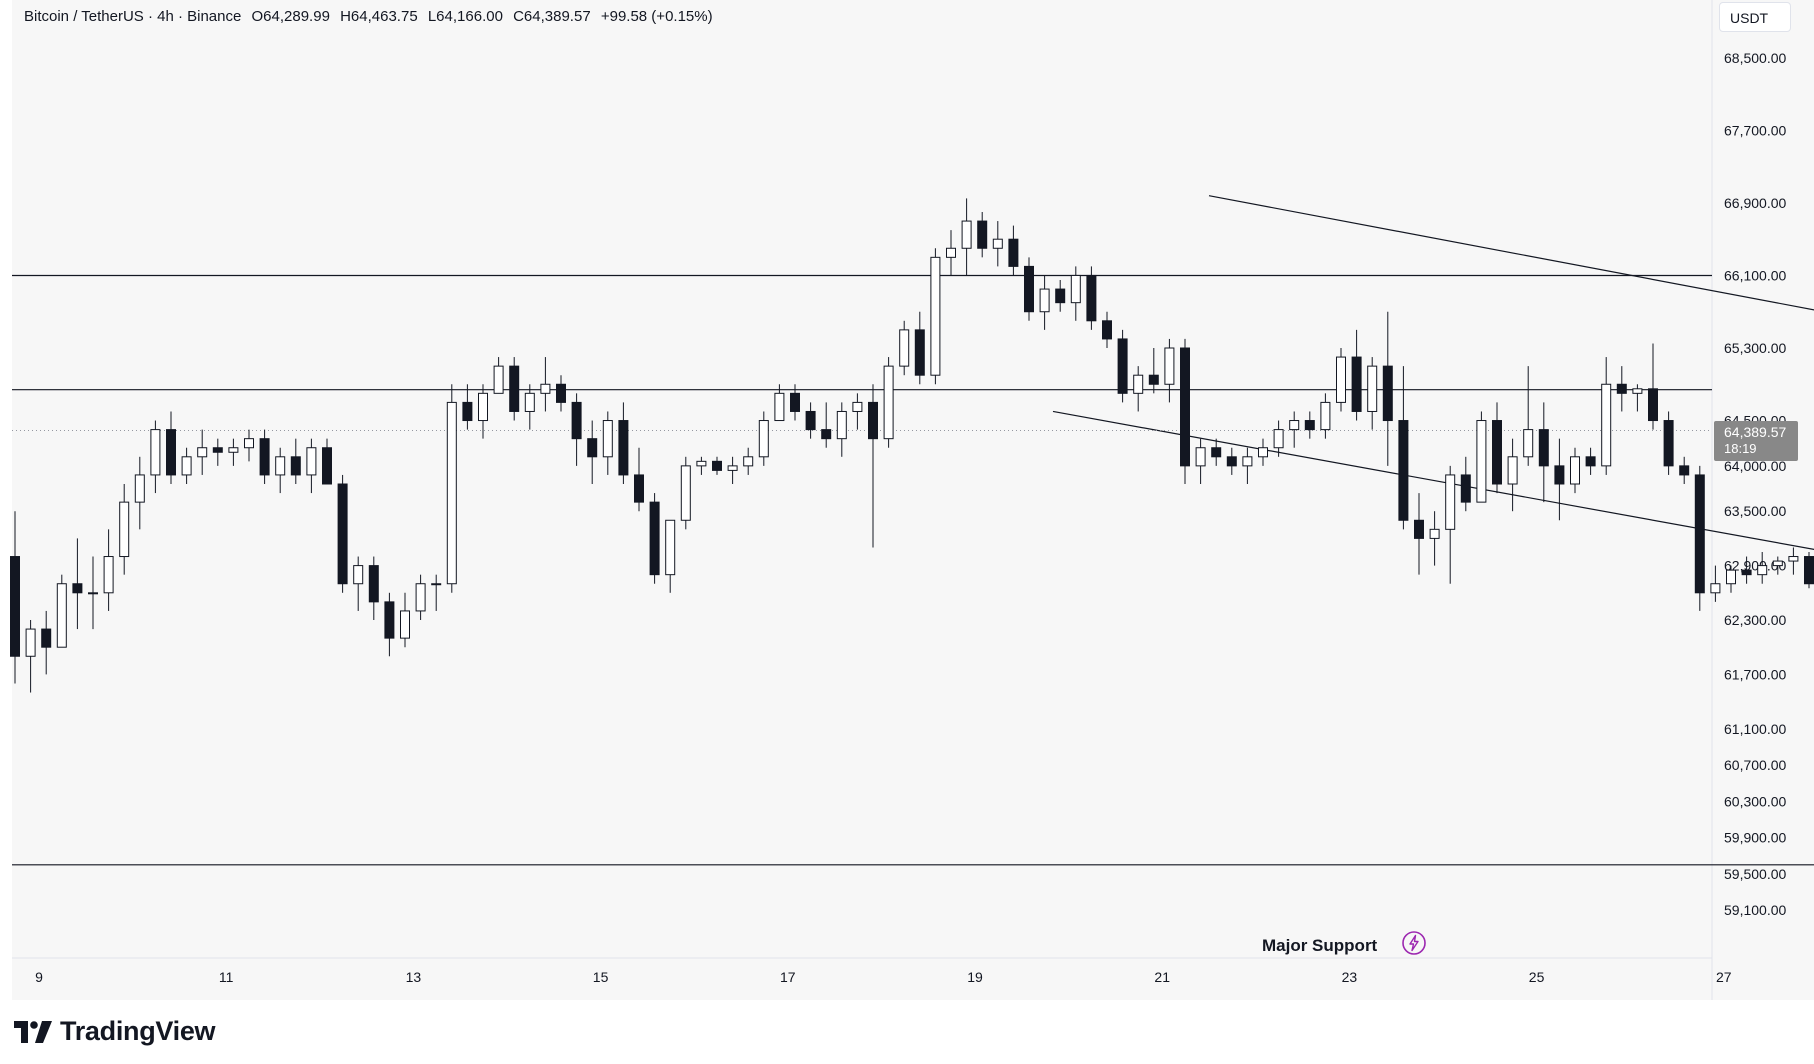 This screenshot has width=1814, height=1064. I want to click on tradingview-logo: TradingView, so click(115, 1031).